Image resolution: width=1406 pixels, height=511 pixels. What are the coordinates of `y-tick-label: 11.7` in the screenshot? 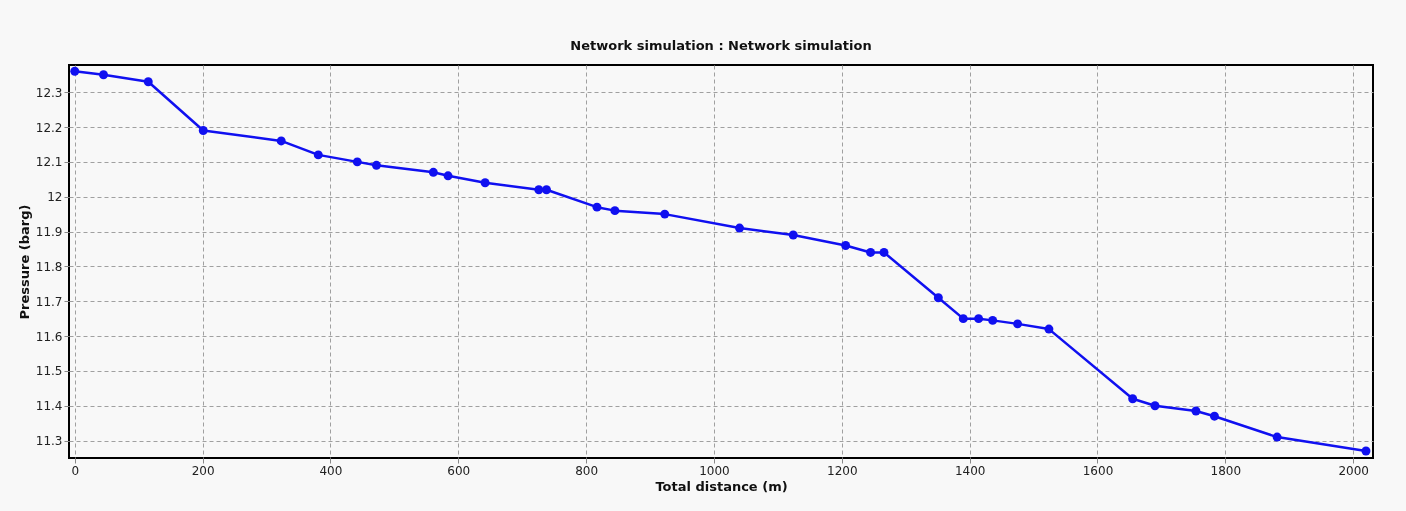 It's located at (49, 301).